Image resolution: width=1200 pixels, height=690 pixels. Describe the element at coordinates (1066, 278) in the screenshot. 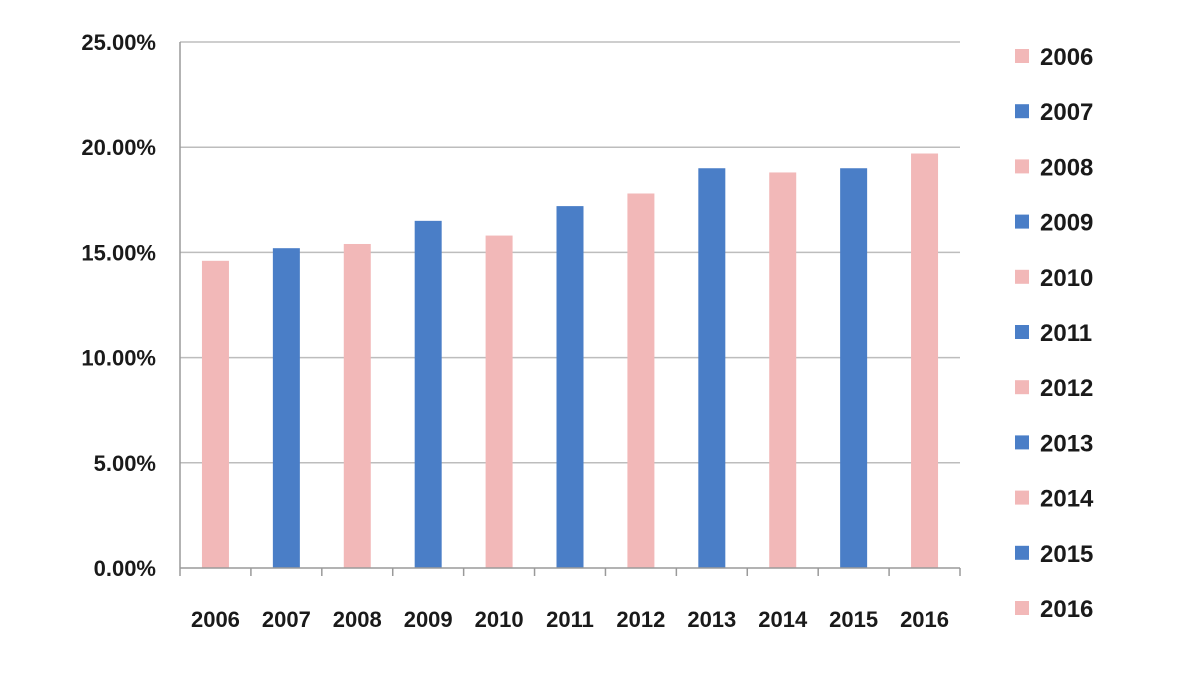

I see `legend-entry: 2010` at that location.